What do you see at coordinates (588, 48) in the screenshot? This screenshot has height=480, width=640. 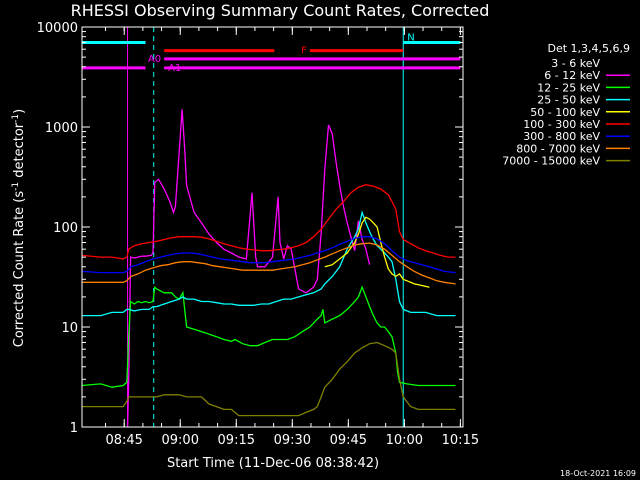 I see `legend-title: Det 1,3,4,5,6,9` at bounding box center [588, 48].